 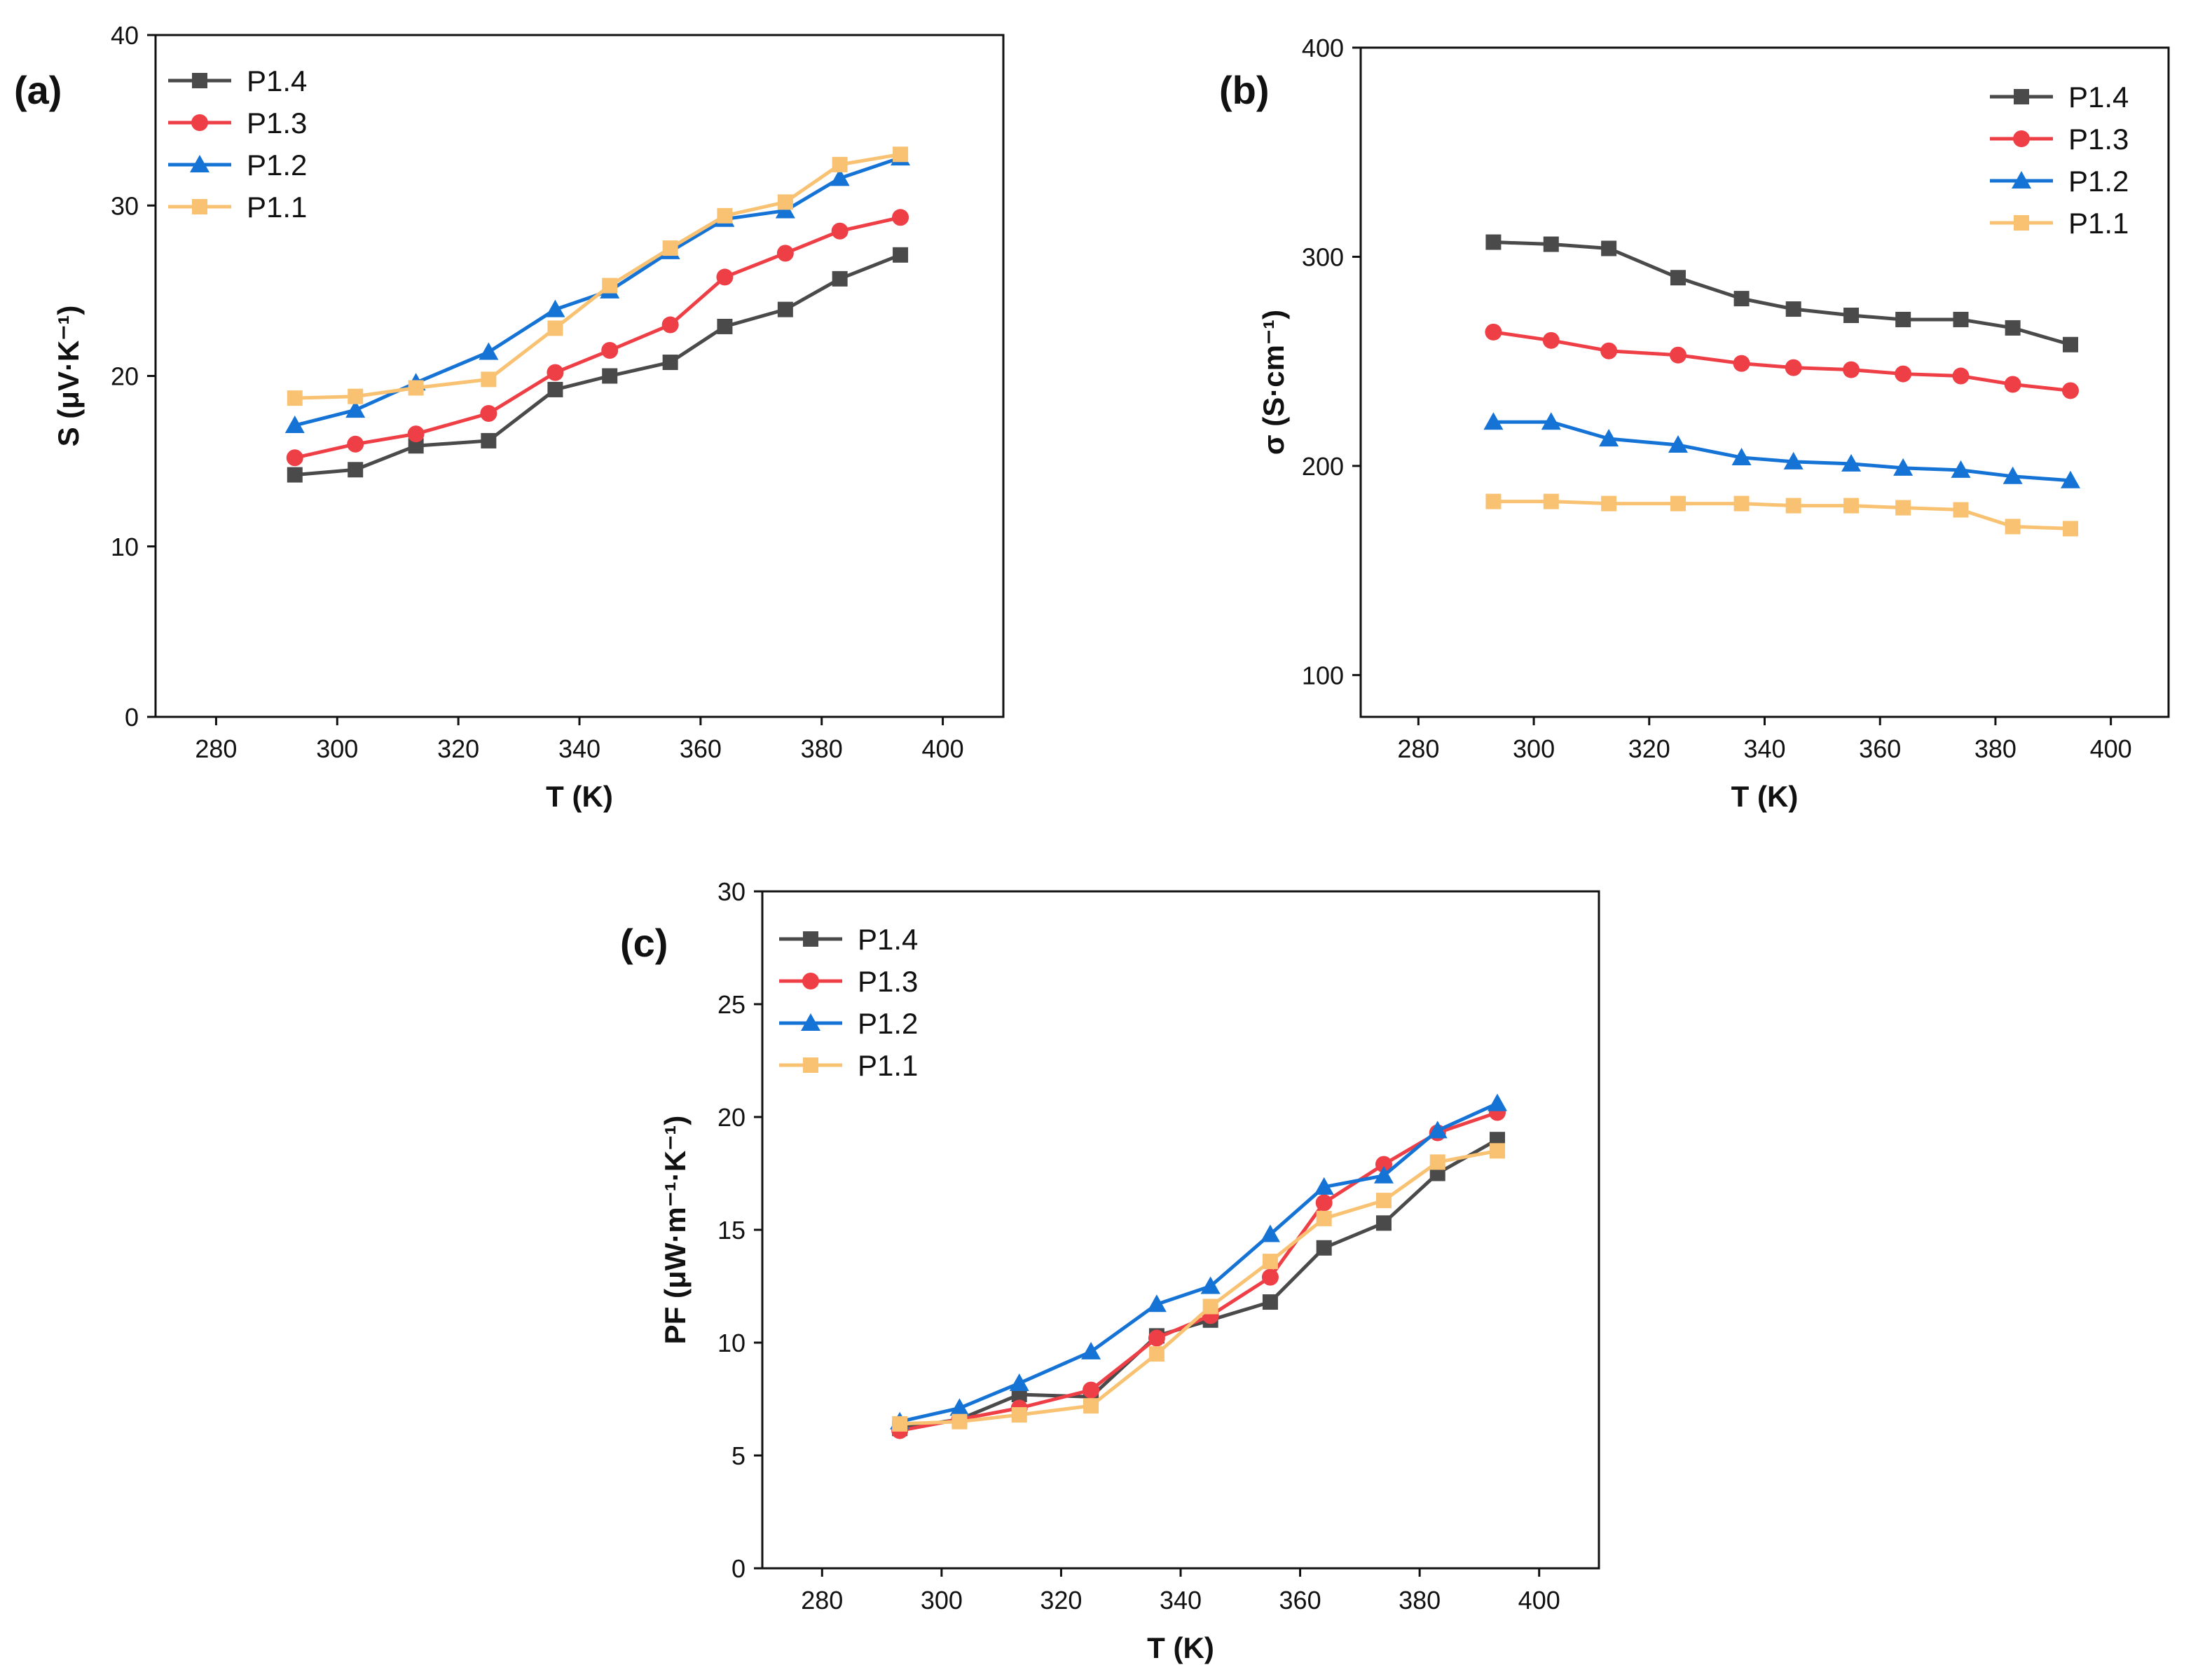 What do you see at coordinates (2059, 223) in the screenshot?
I see `legend-item-P1.1: P1.1` at bounding box center [2059, 223].